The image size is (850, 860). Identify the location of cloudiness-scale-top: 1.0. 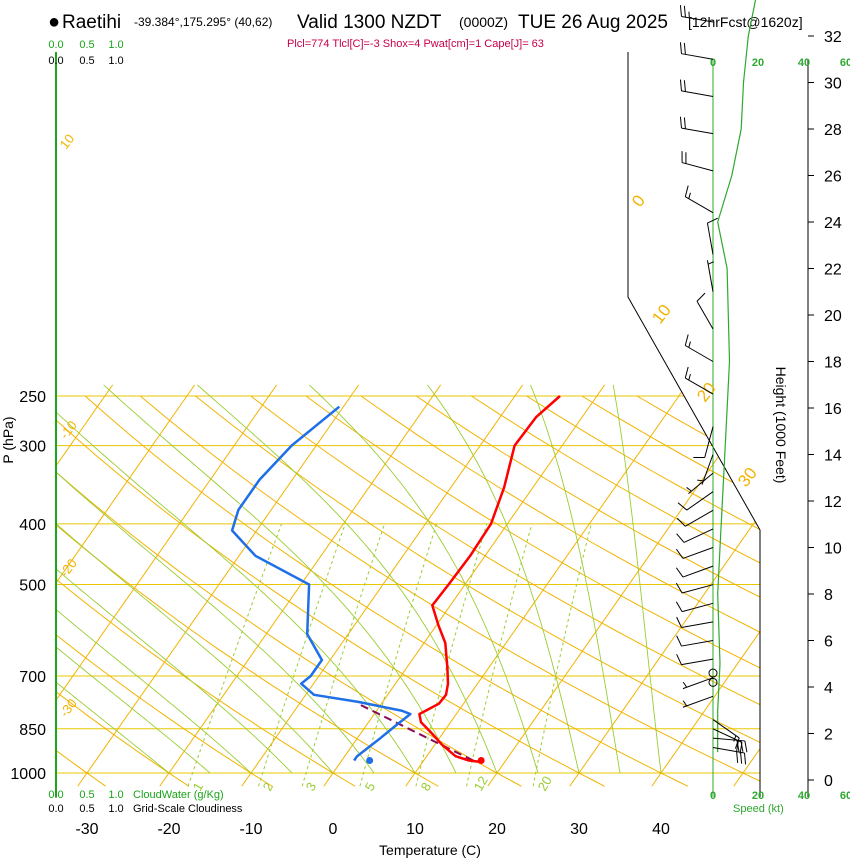
(115, 61).